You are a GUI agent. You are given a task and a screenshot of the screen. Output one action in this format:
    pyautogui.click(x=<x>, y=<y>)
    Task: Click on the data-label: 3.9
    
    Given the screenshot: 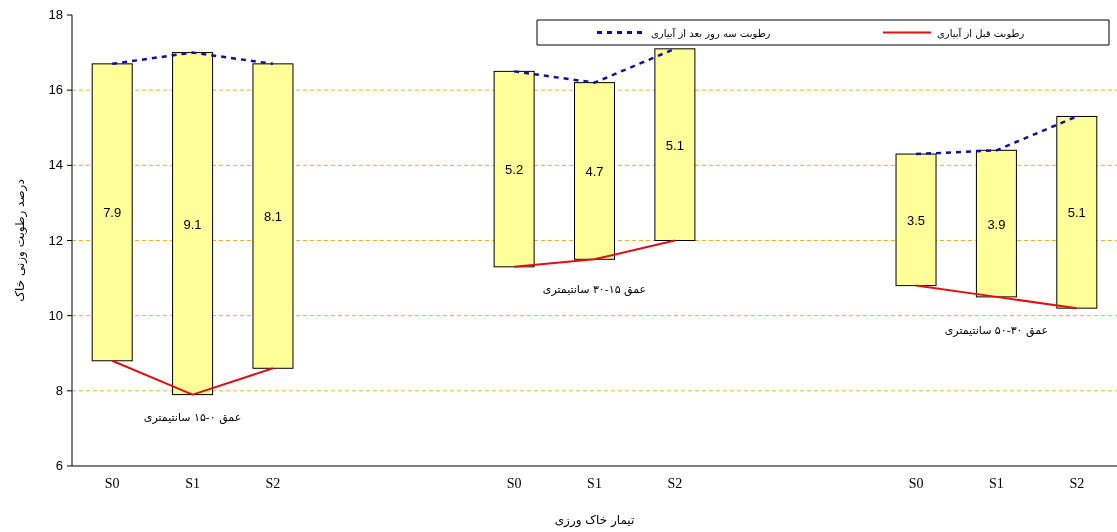 What is the action you would take?
    pyautogui.click(x=996, y=224)
    